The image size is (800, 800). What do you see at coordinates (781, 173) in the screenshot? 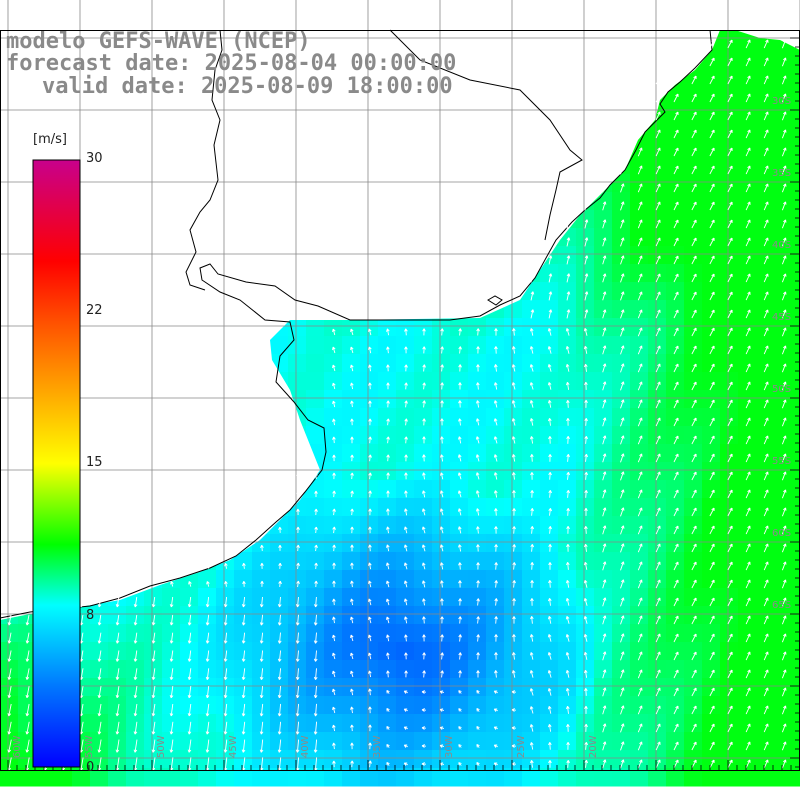
I see `lat-label-35S: 35S` at bounding box center [781, 173].